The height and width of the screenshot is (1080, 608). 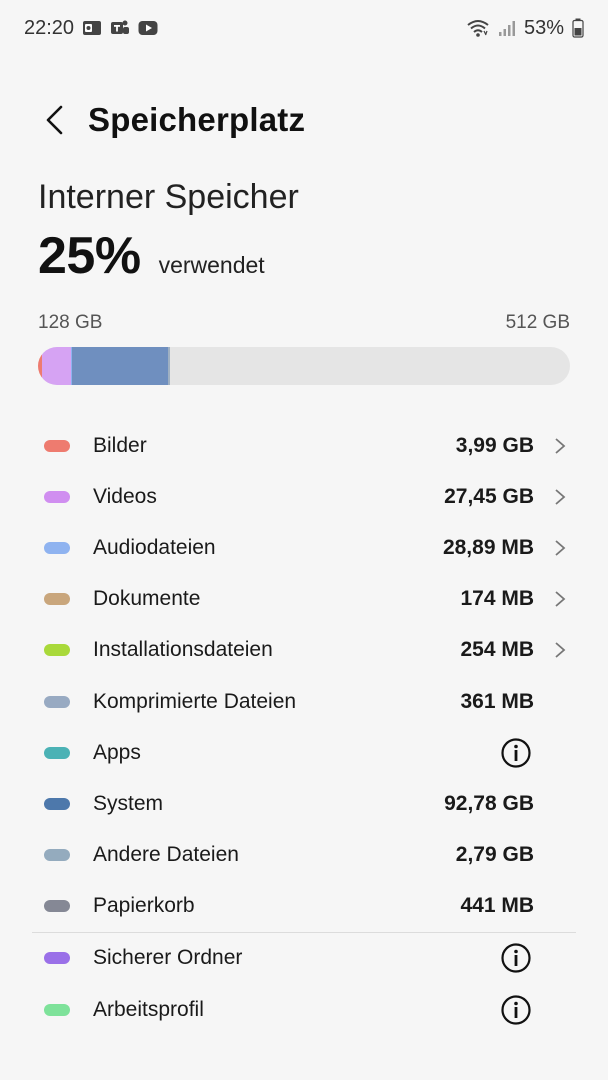 What do you see at coordinates (304, 958) in the screenshot?
I see `category-row-sicherer-ordner: Sicherer Ordner` at bounding box center [304, 958].